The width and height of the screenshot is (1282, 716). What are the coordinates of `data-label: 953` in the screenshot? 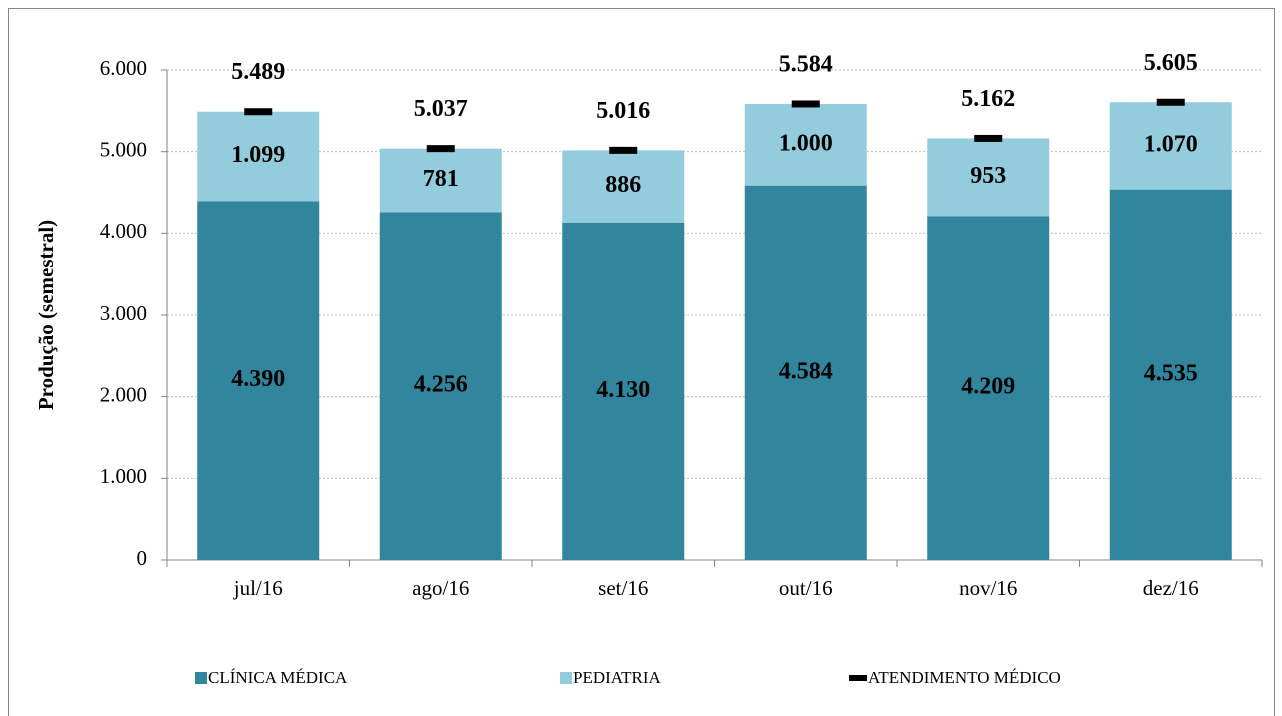 It's located at (988, 176).